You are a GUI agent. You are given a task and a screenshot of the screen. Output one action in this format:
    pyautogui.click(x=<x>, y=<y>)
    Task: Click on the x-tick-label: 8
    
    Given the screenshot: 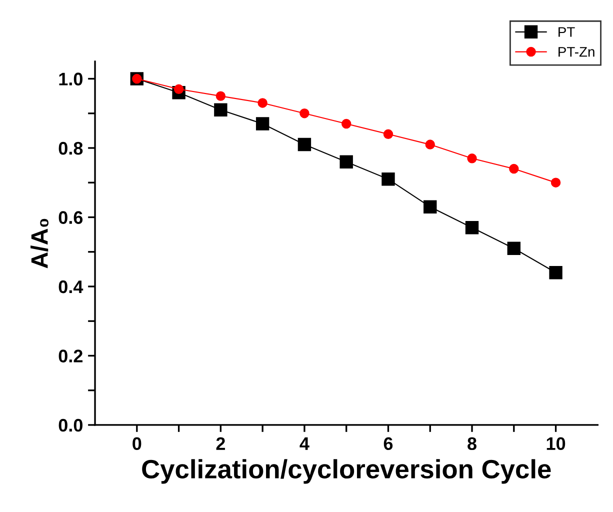 What is the action you would take?
    pyautogui.click(x=472, y=443)
    